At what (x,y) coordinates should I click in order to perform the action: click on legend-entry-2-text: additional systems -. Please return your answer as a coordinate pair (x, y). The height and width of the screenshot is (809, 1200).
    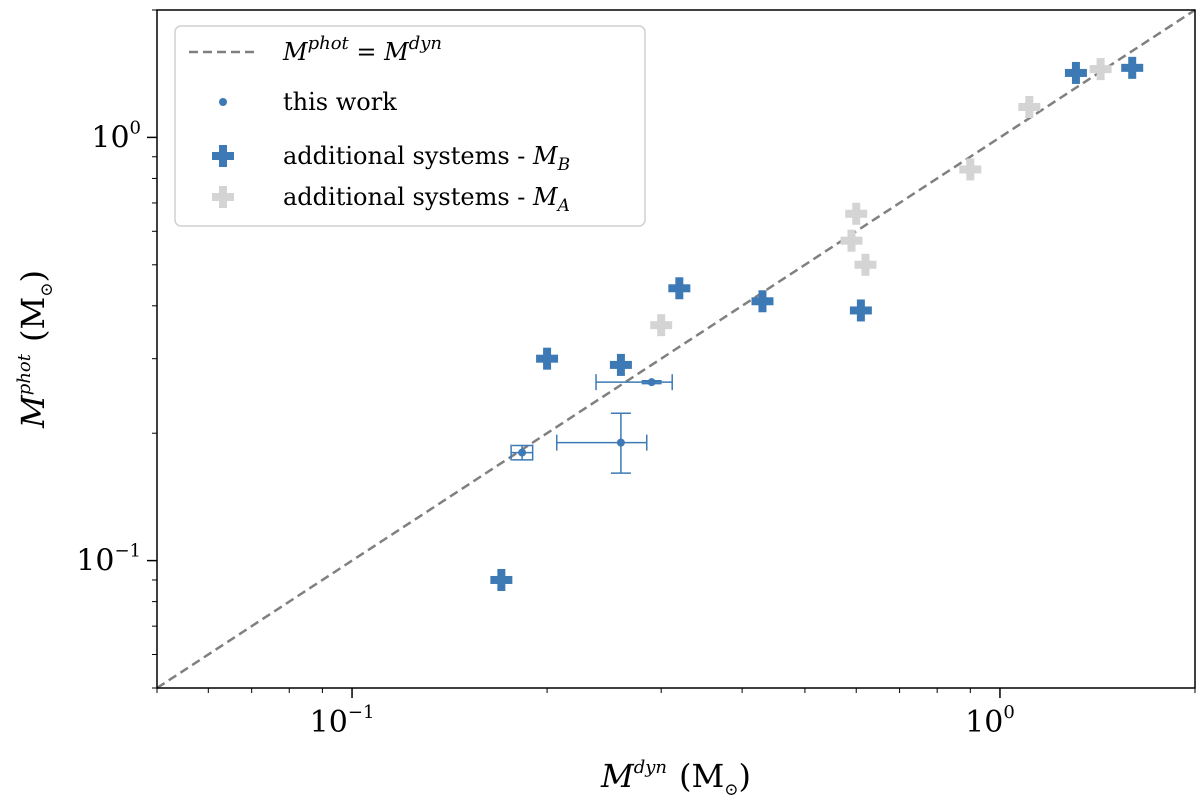
    Looking at the image, I should click on (408, 156).